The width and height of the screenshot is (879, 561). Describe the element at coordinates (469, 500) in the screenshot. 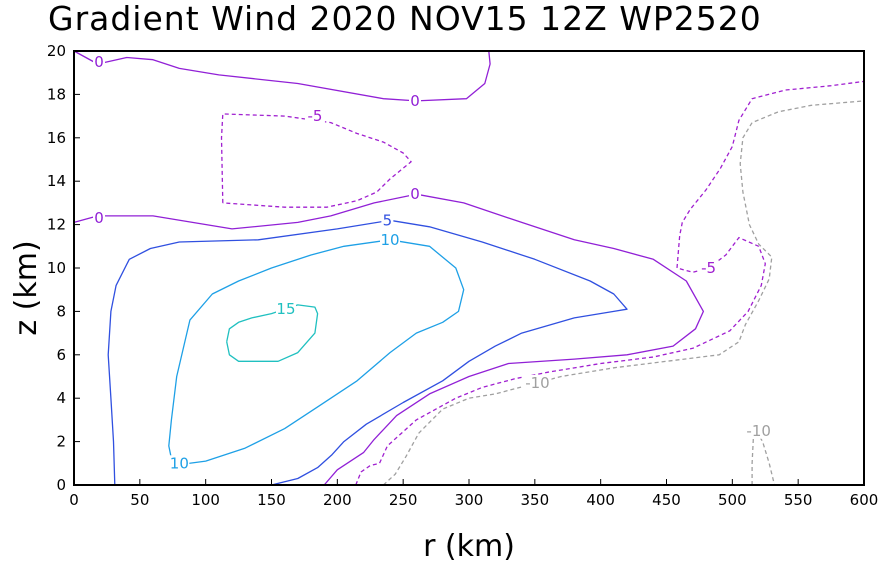

I see `x-tick-label: 300` at that location.